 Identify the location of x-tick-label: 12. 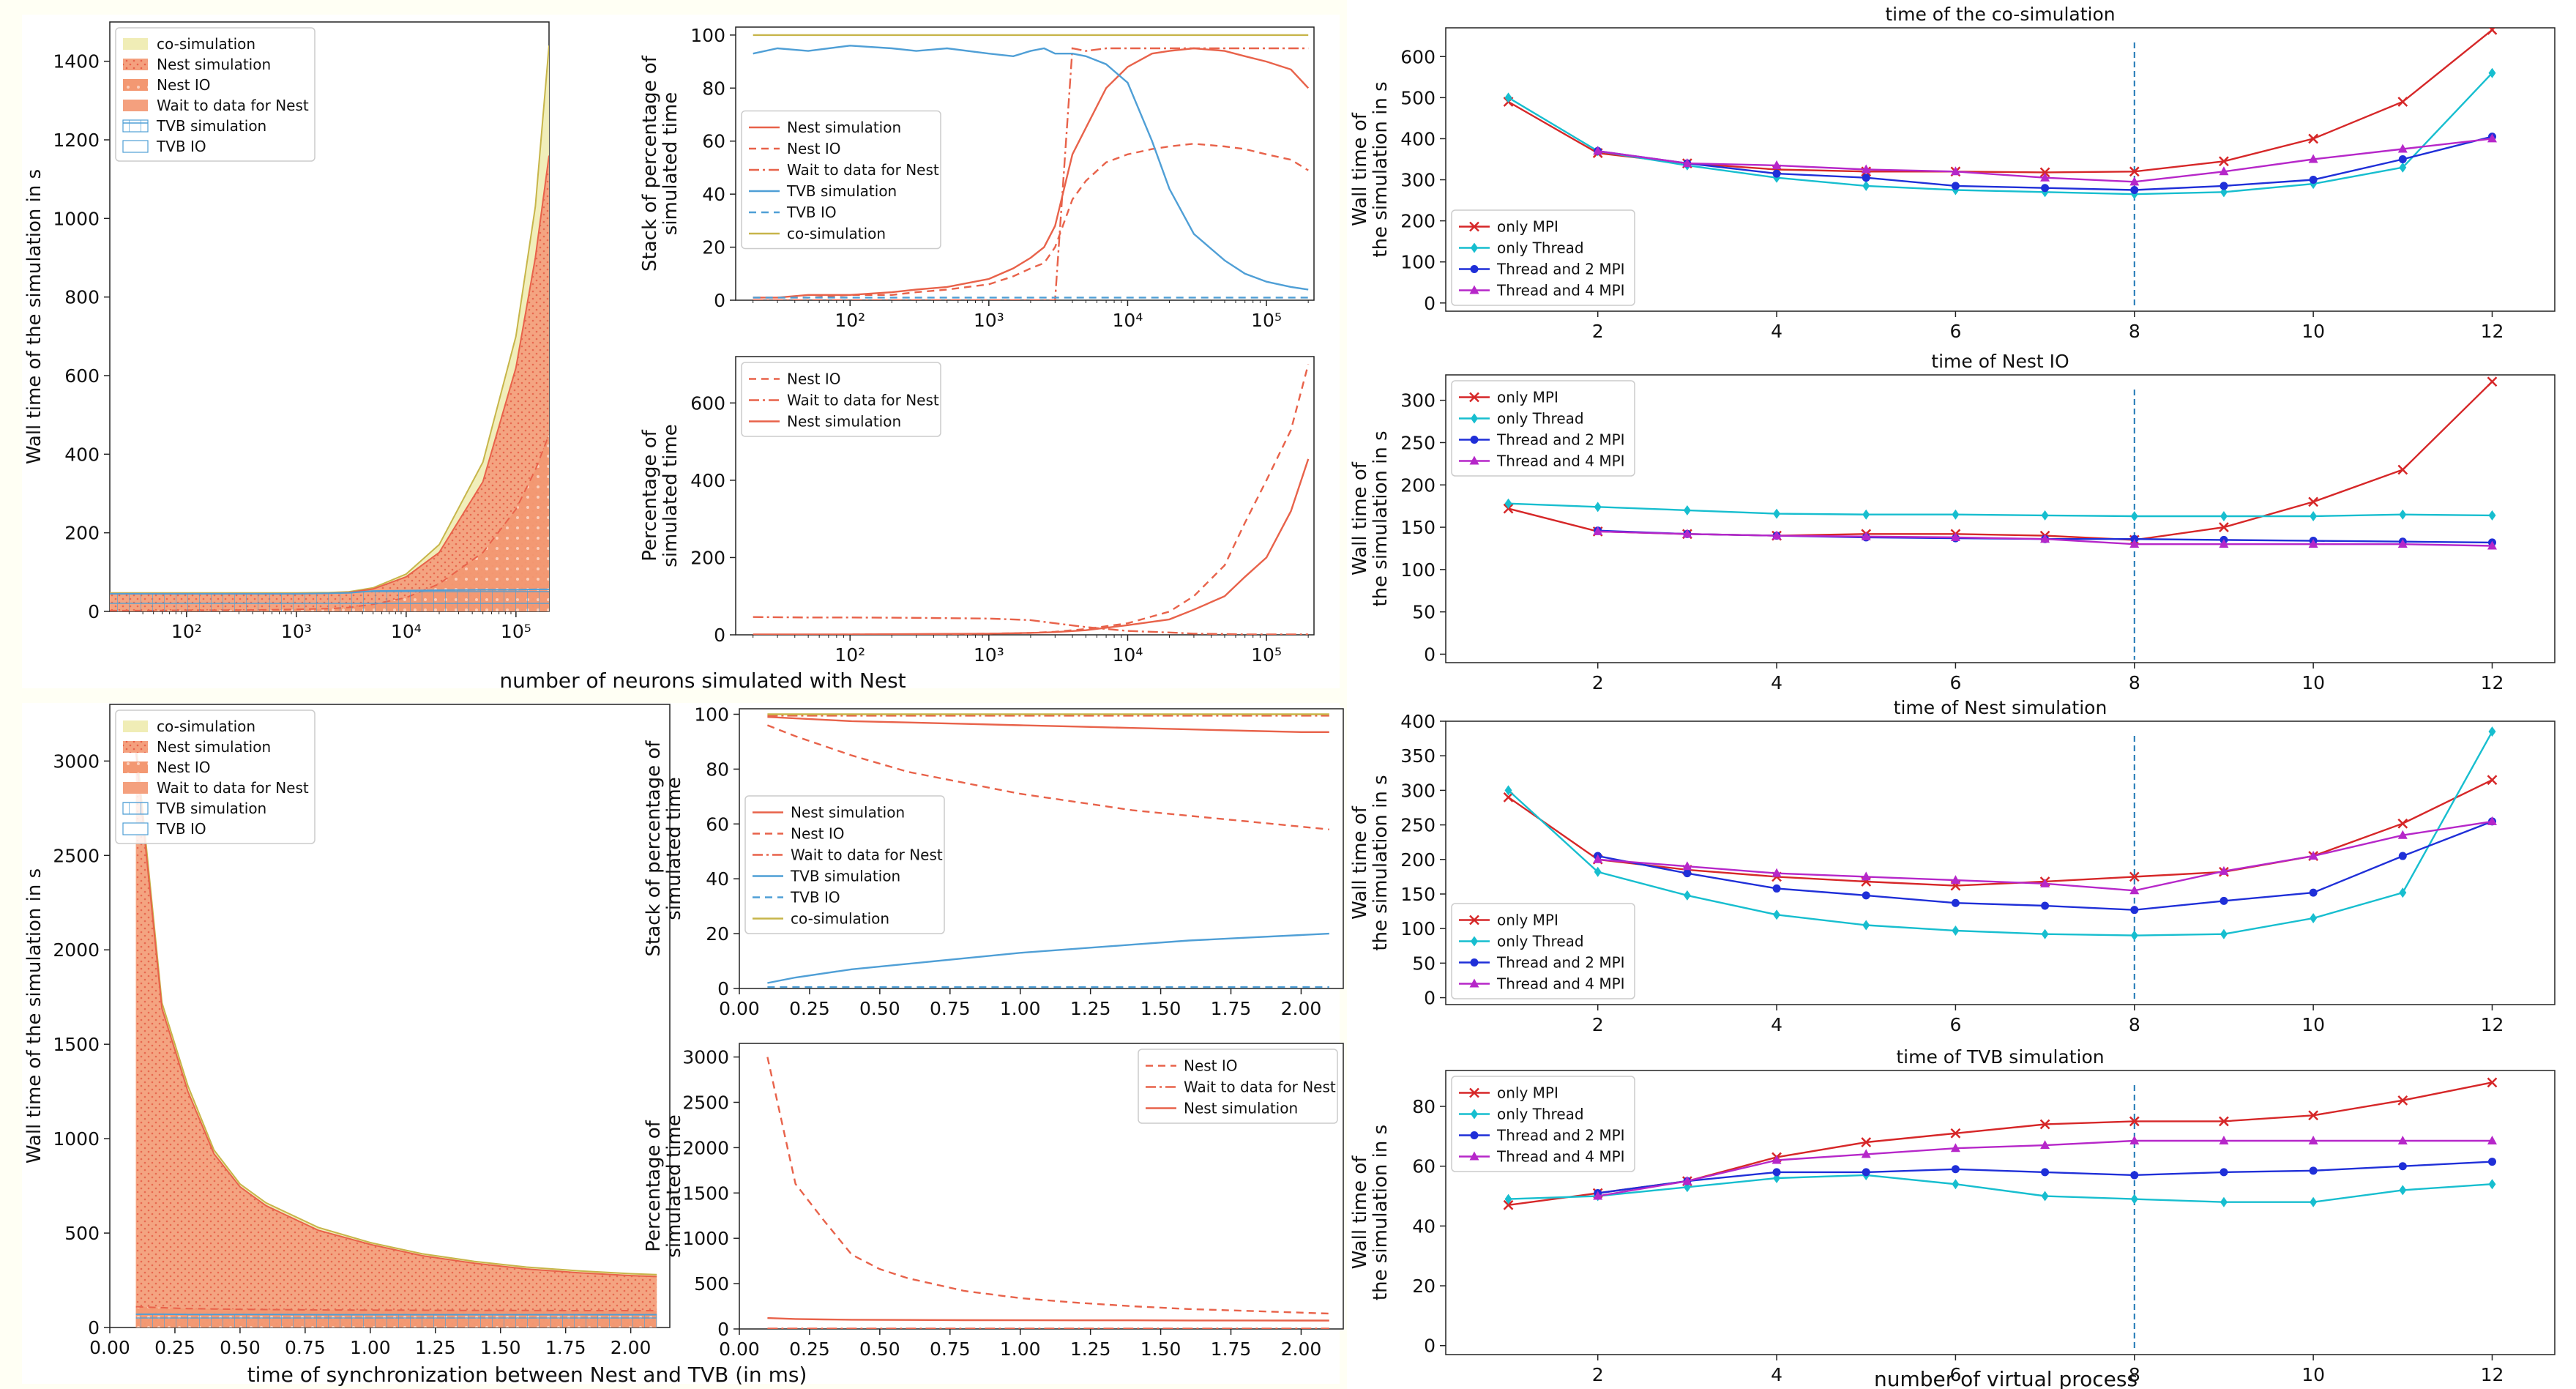
(2492, 332).